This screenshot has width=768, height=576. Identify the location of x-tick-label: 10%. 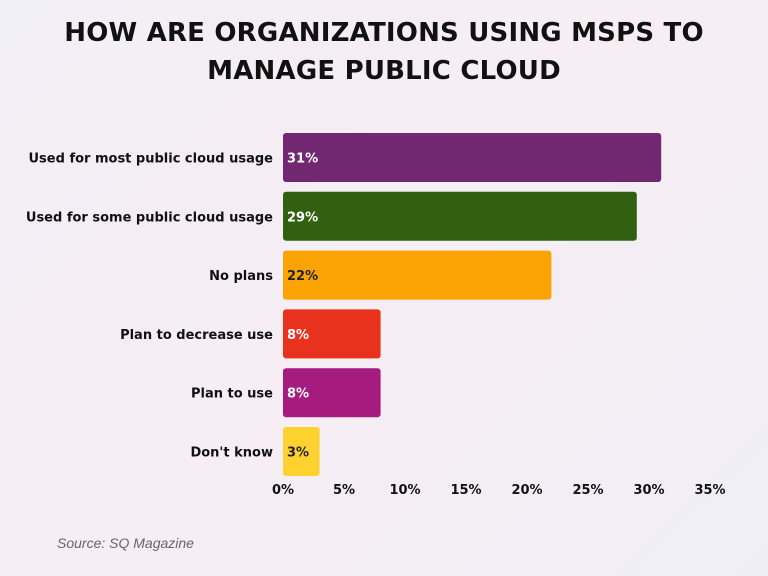
(404, 490).